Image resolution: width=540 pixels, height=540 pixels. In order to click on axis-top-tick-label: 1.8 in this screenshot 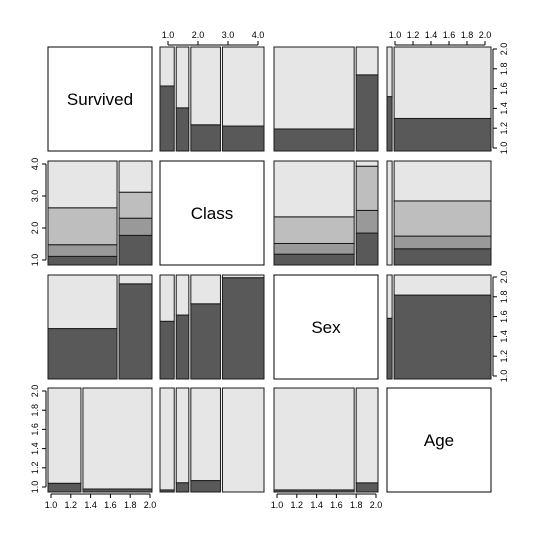, I will do `click(467, 35)`.